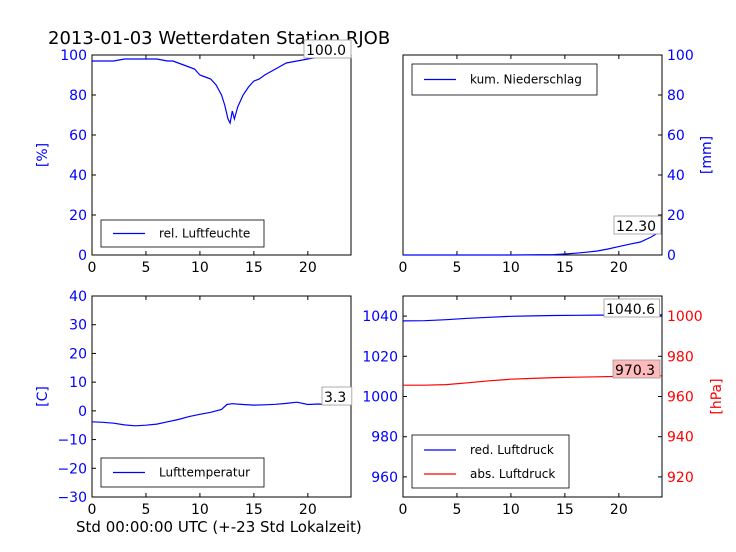  What do you see at coordinates (512, 450) in the screenshot?
I see `legend-label: red. Luftdruck` at bounding box center [512, 450].